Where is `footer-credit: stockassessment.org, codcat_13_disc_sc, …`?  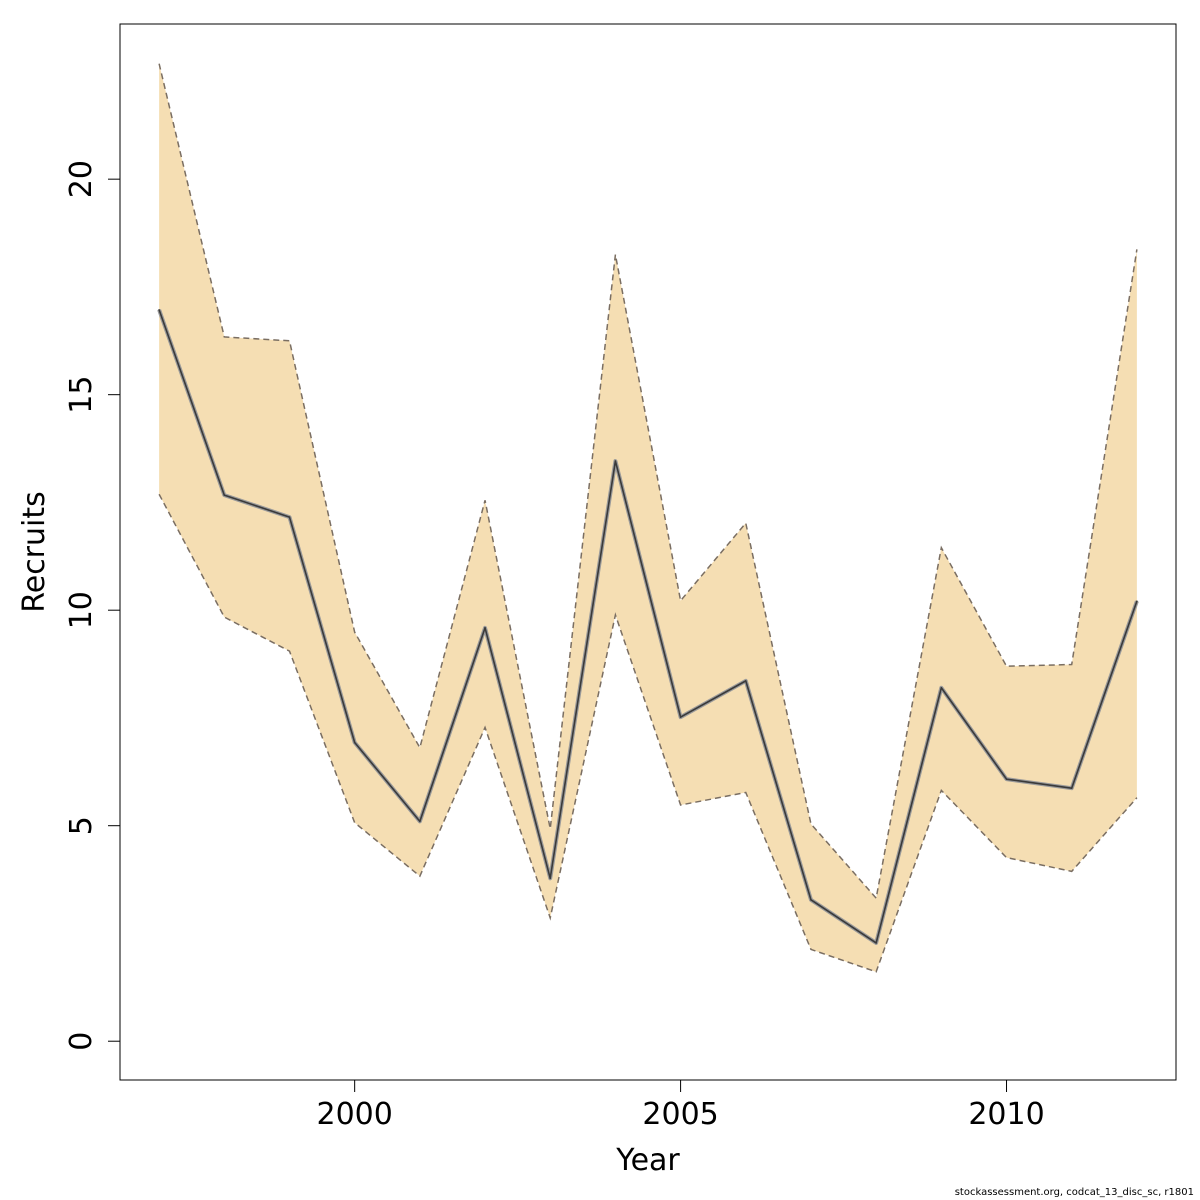
footer-credit: stockassessment.org, codcat_13_disc_sc, … is located at coordinates (1074, 1192).